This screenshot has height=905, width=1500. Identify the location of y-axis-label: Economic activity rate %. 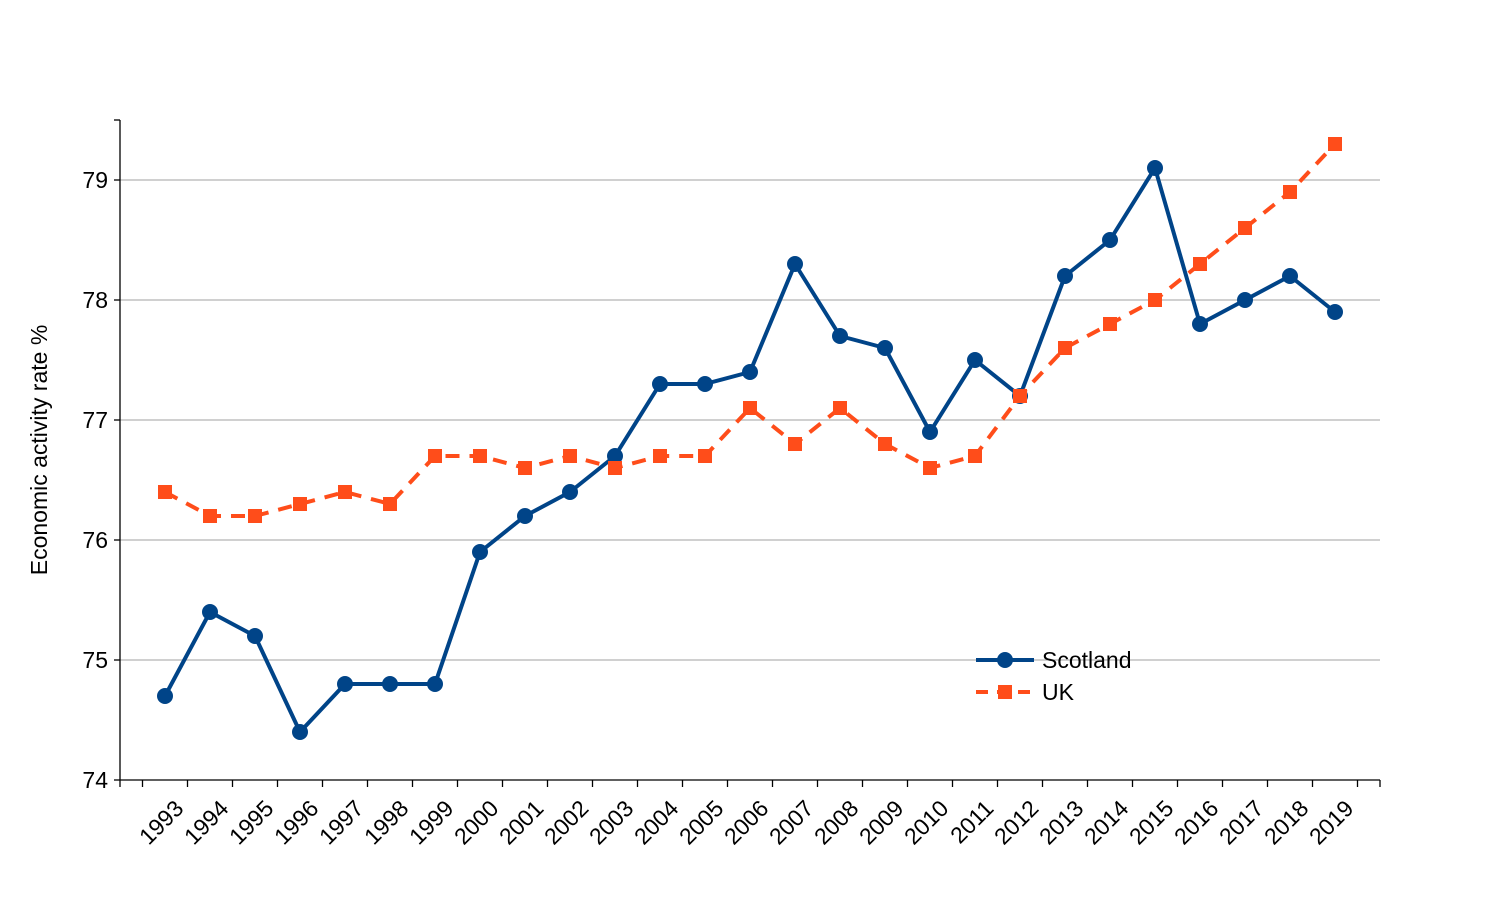
(39, 450).